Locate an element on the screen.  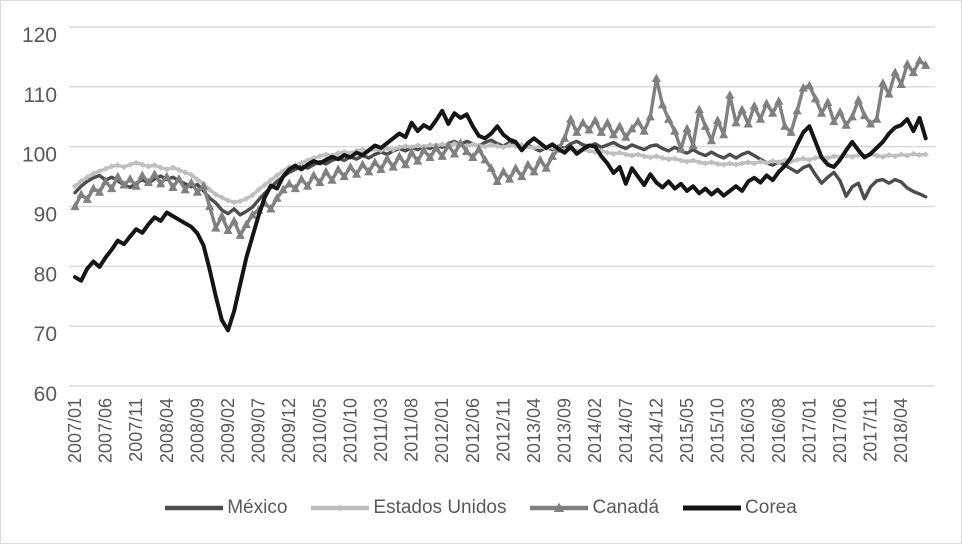
legend-swatch-corea is located at coordinates (712, 508).